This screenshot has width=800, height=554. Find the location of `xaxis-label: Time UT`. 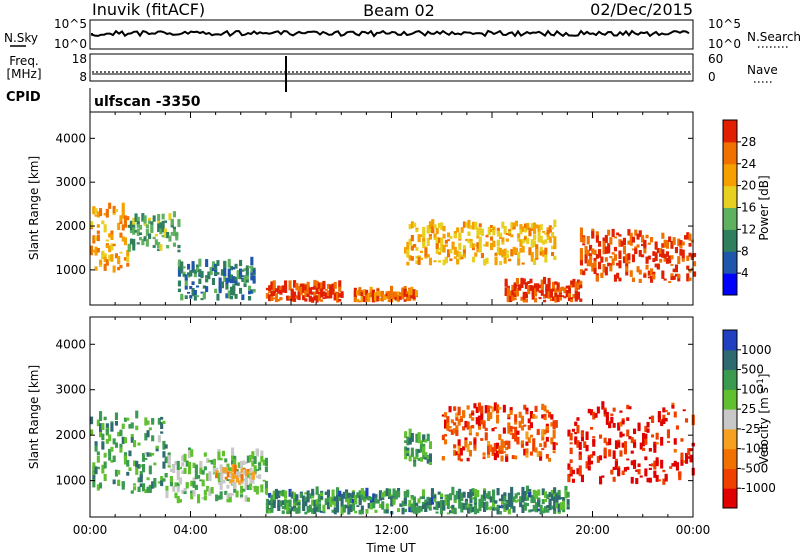

xaxis-label: Time UT is located at coordinates (390, 547).